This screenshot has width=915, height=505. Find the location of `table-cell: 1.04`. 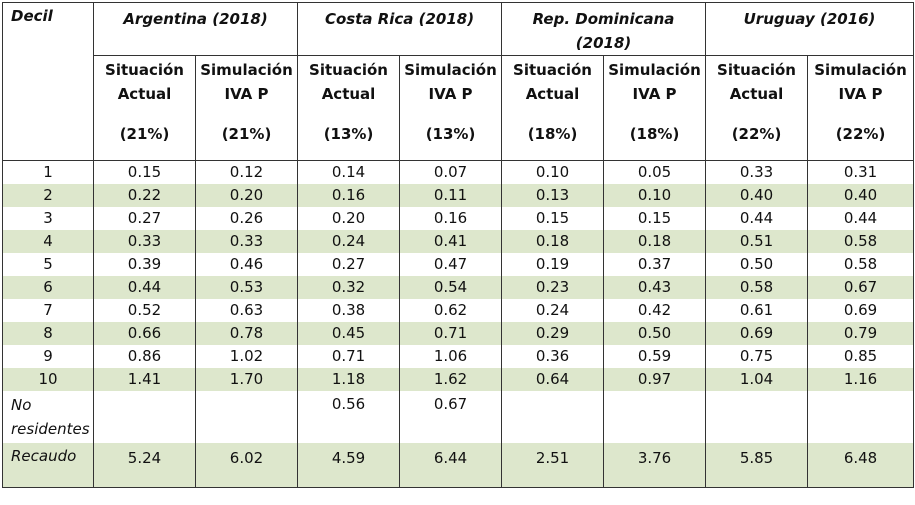

table-cell: 1.04 is located at coordinates (757, 379).